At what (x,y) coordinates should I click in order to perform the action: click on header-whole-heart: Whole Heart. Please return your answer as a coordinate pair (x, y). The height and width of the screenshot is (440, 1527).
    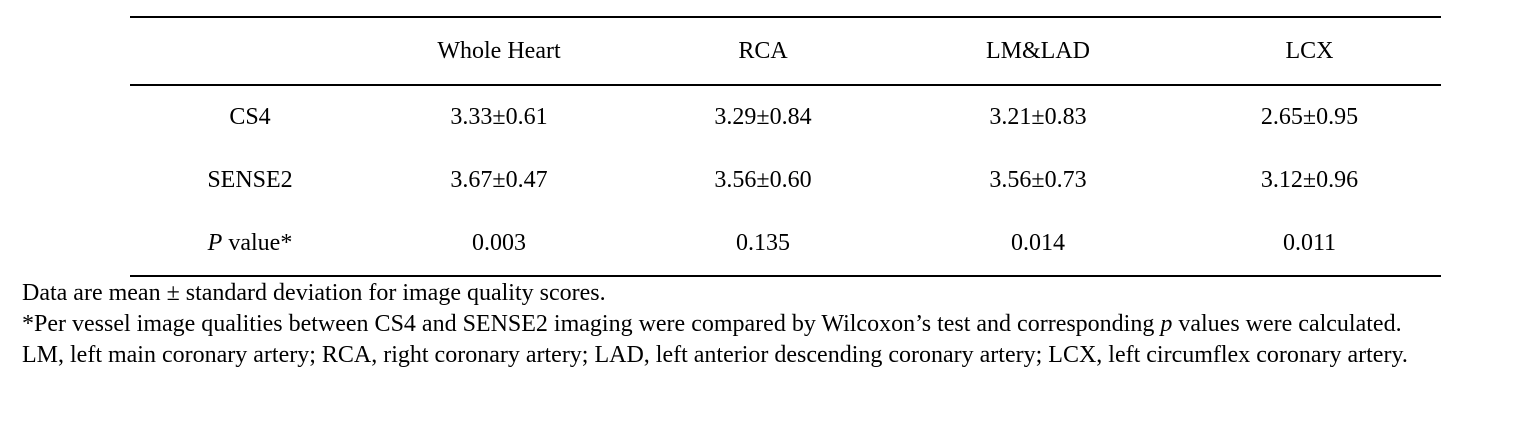
    Looking at the image, I should click on (499, 50).